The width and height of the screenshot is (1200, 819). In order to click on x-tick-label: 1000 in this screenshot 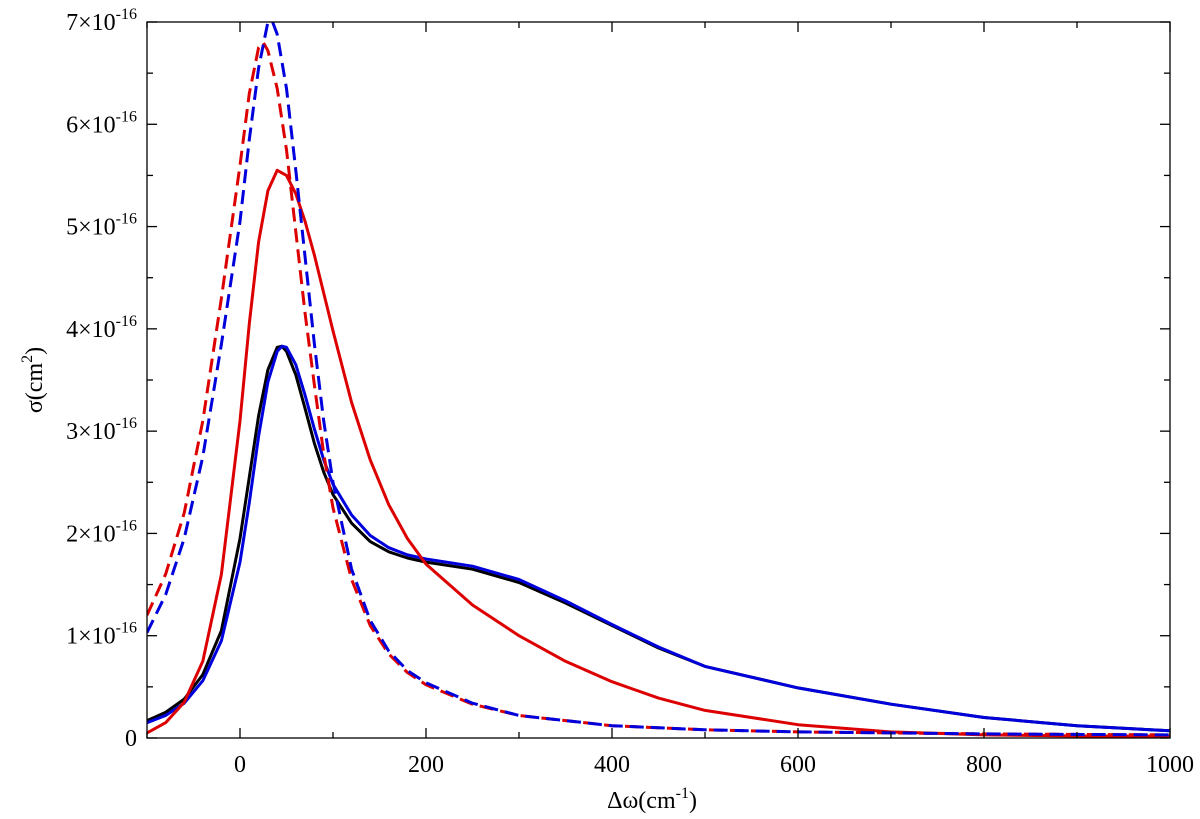, I will do `click(1170, 765)`.